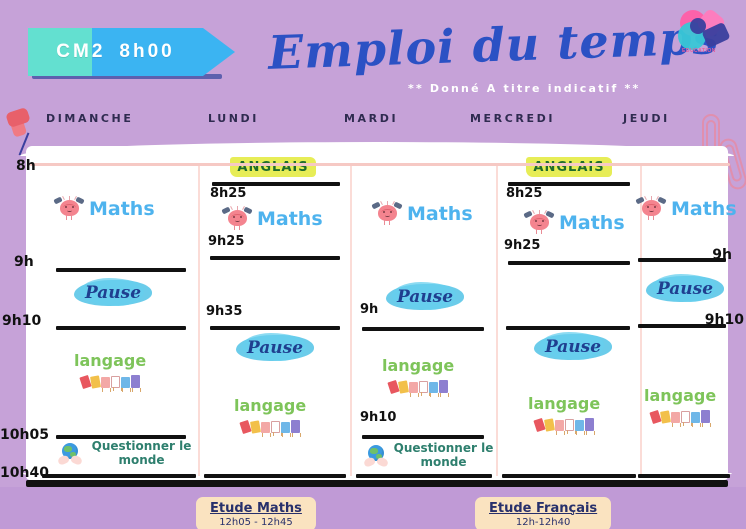  Describe the element at coordinates (26, 166) in the screenshot. I see `time-label-left-8h: 8h` at that location.